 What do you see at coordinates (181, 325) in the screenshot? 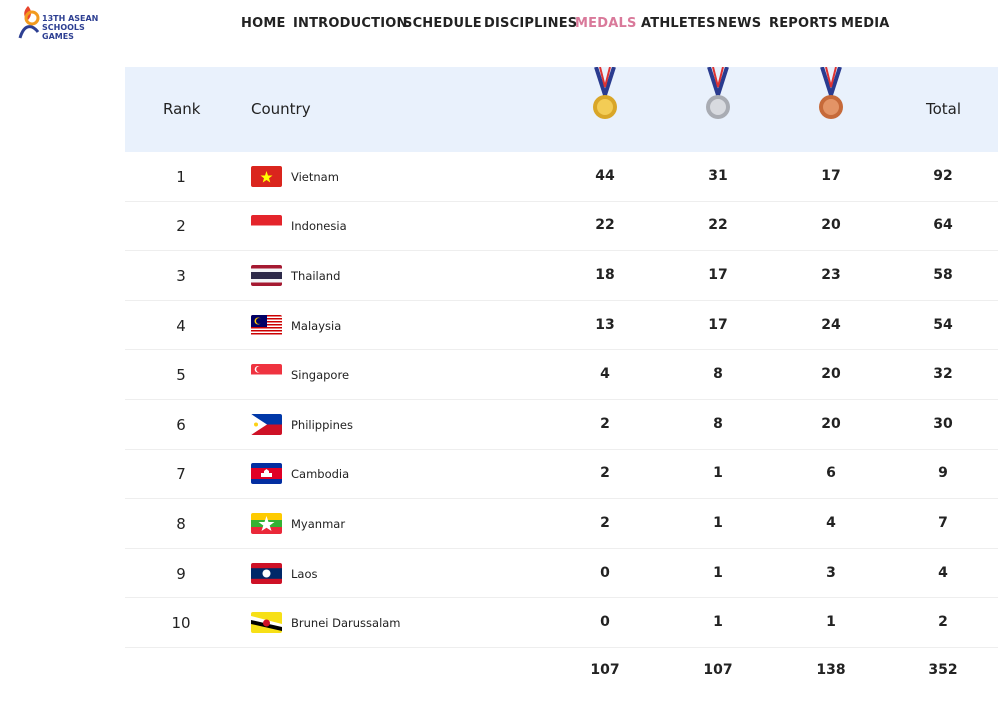
I see `rank: 4` at bounding box center [181, 325].